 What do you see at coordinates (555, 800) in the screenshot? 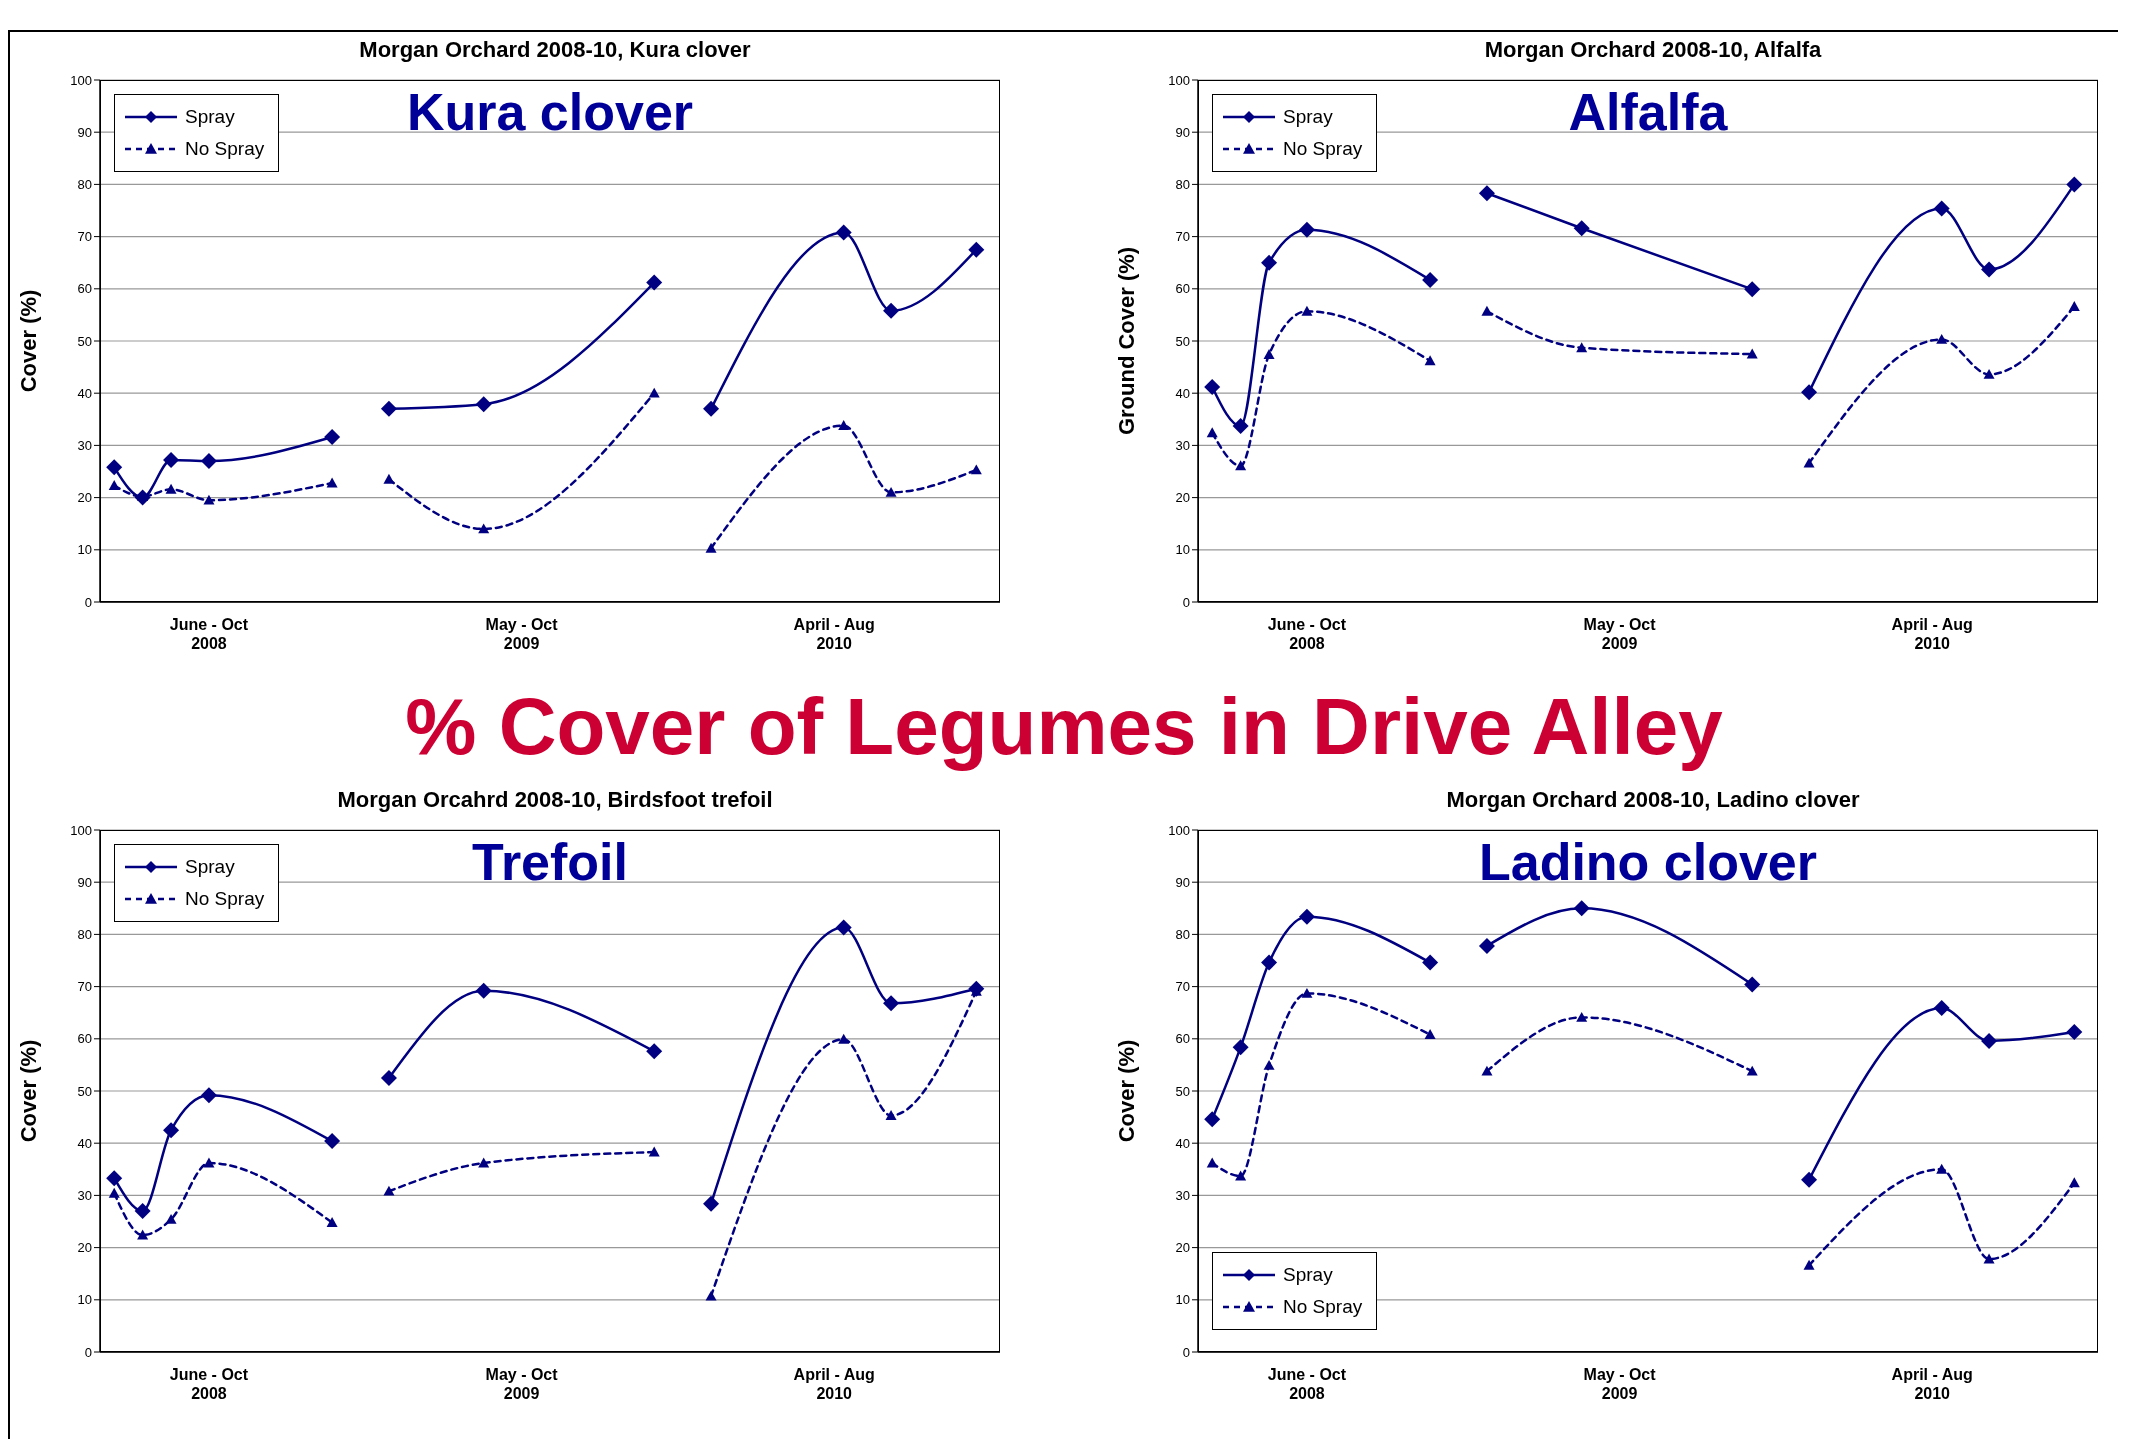
I see `chart-title: Morgan Orcahrd 2008-10, Birdsfoot trefoil` at bounding box center [555, 800].